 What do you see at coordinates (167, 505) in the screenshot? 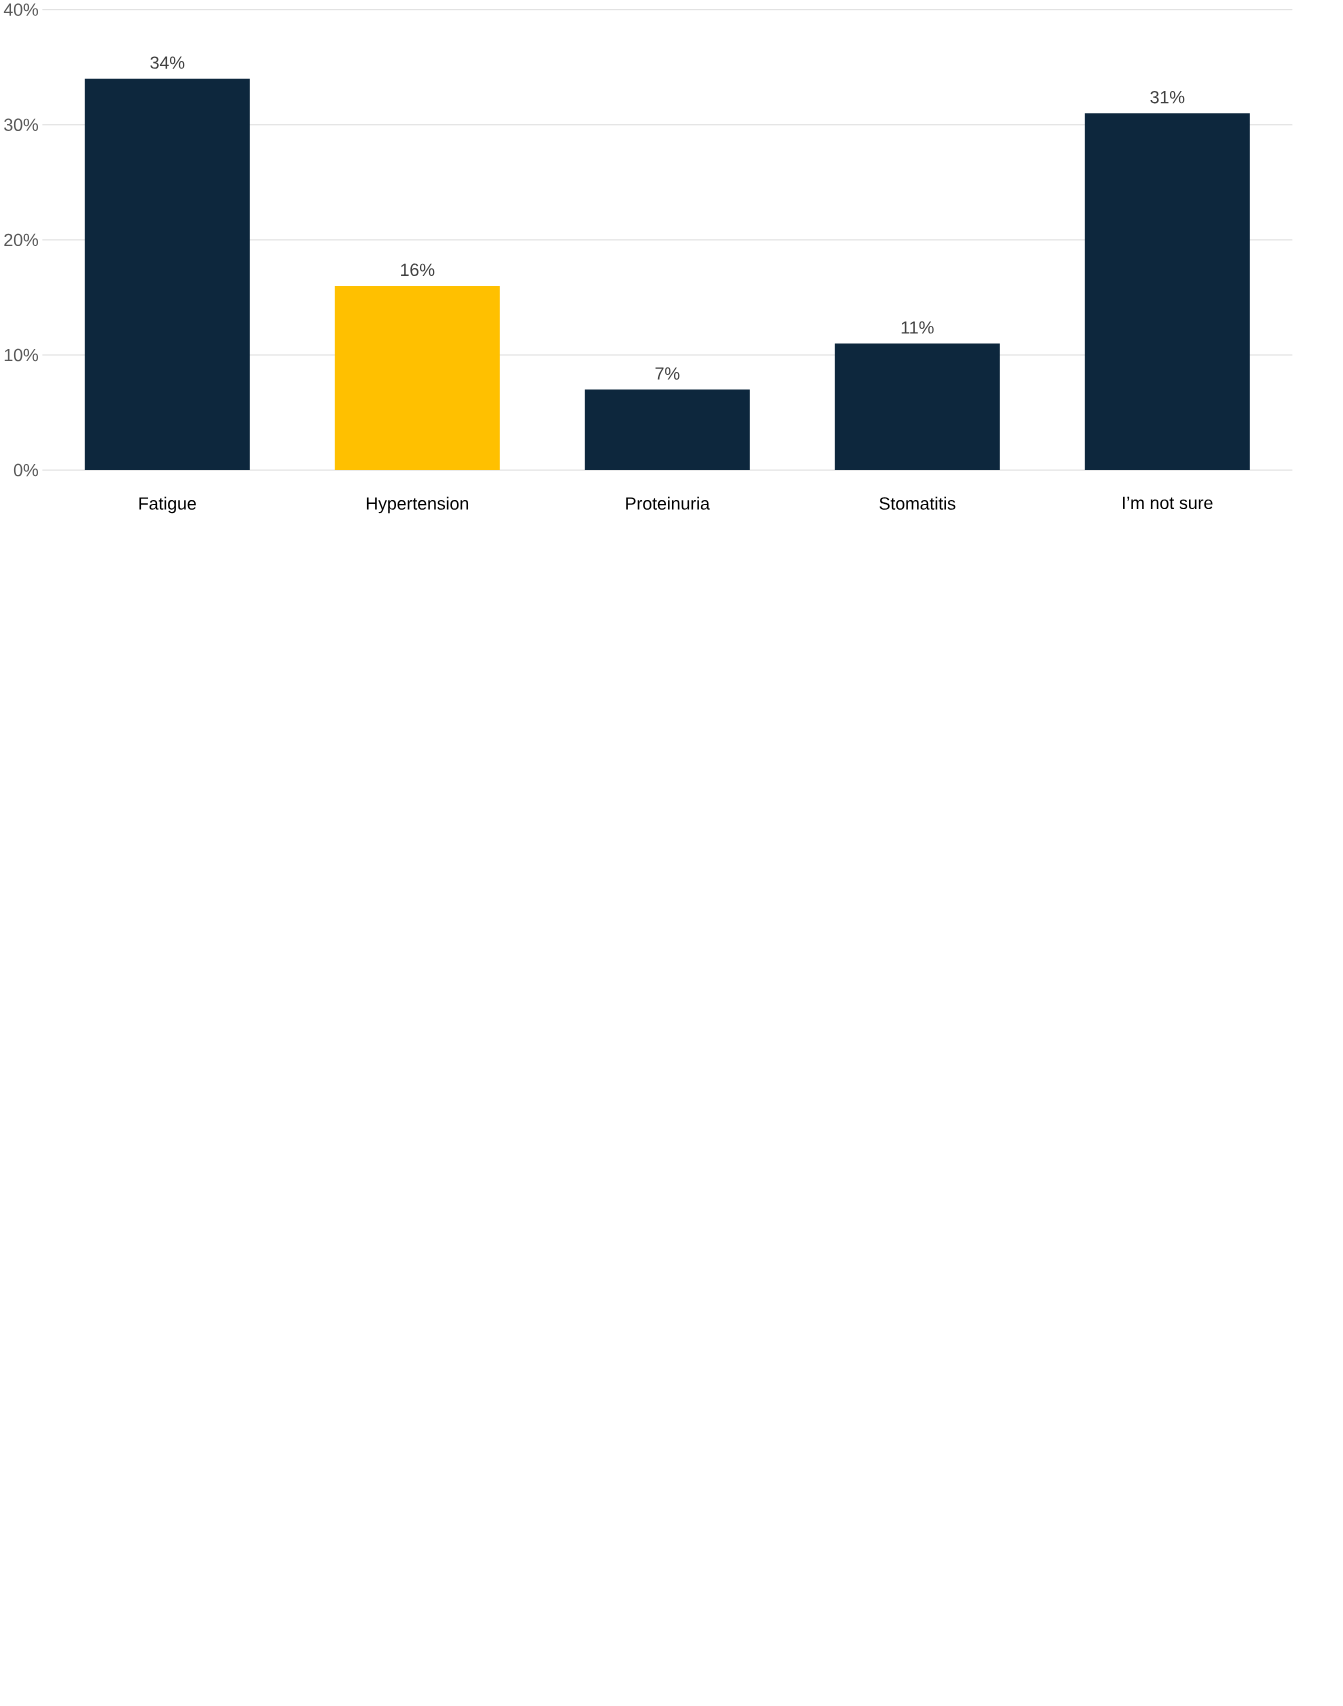
I see `x-tick-label: Fatigue` at bounding box center [167, 505].